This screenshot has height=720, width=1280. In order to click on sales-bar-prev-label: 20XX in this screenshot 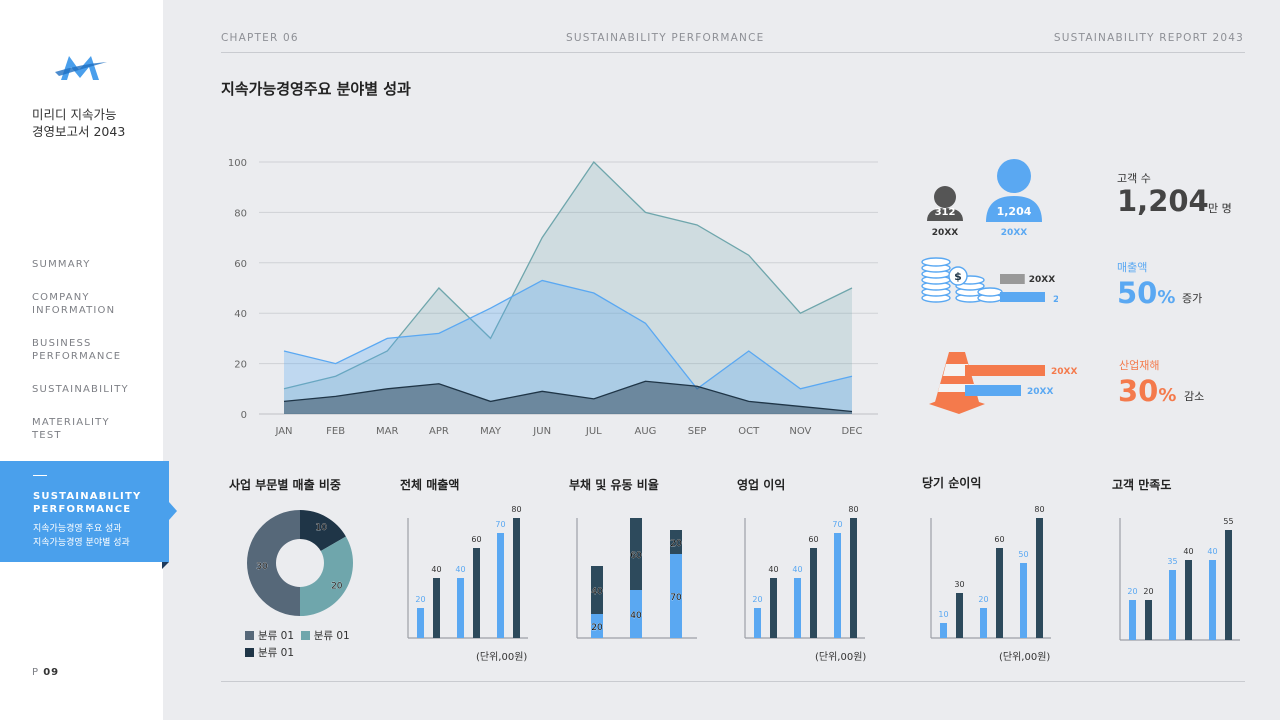, I will do `click(1042, 280)`.